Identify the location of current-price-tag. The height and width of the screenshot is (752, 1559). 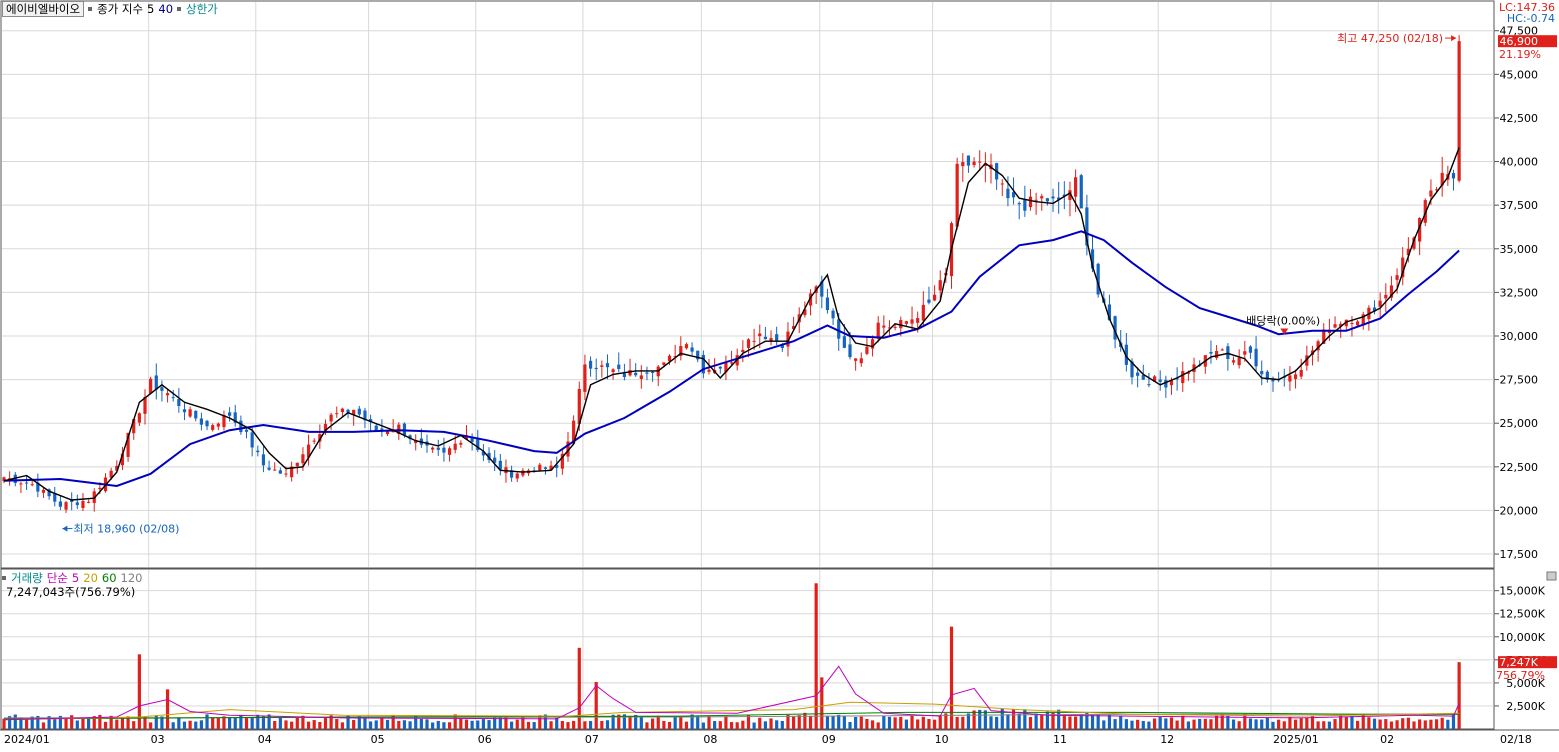
(1527, 41).